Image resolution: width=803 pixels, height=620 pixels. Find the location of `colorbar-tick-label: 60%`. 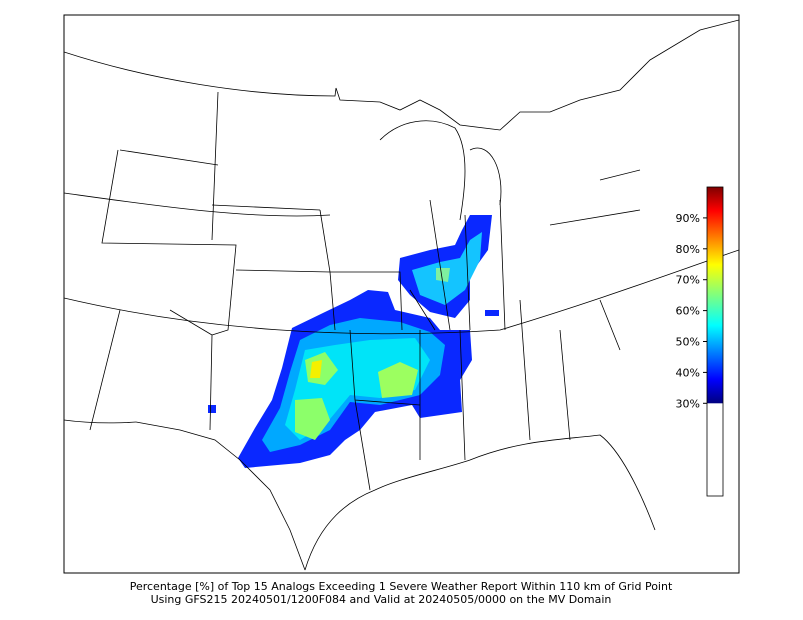

colorbar-tick-label: 60% is located at coordinates (688, 311).